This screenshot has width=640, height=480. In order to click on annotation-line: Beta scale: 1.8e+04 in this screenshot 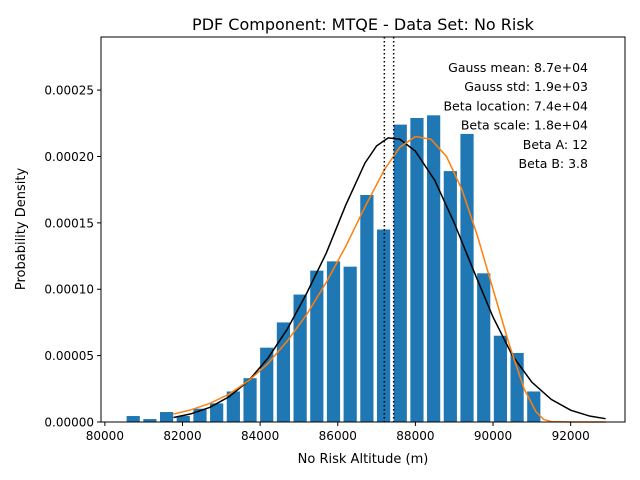, I will do `click(524, 125)`.